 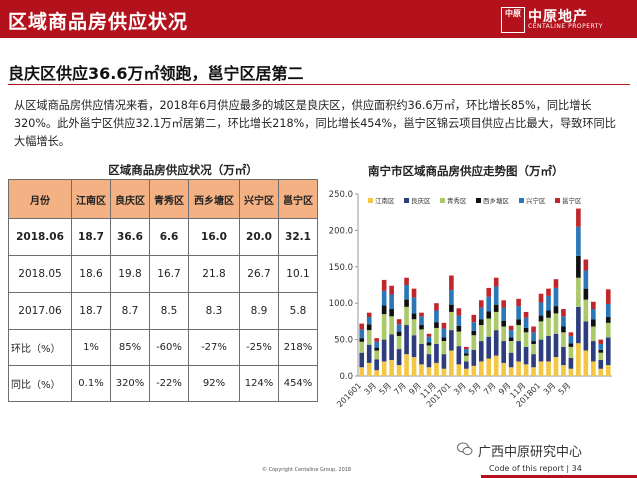 What do you see at coordinates (214, 274) in the screenshot?
I see `table-cell: 21.8` at bounding box center [214, 274].